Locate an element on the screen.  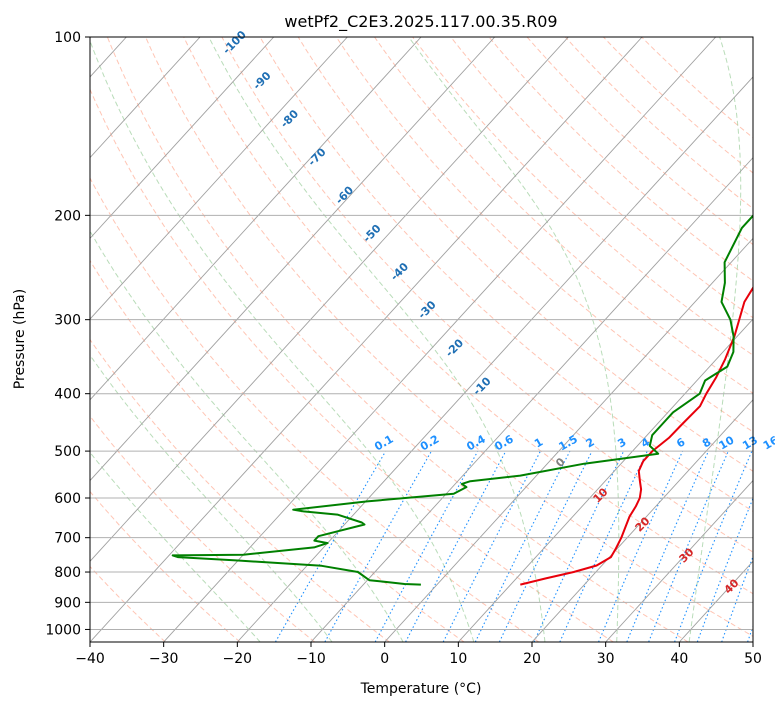
y-axis-title: Pressure (hPa) is located at coordinates (20, 339).